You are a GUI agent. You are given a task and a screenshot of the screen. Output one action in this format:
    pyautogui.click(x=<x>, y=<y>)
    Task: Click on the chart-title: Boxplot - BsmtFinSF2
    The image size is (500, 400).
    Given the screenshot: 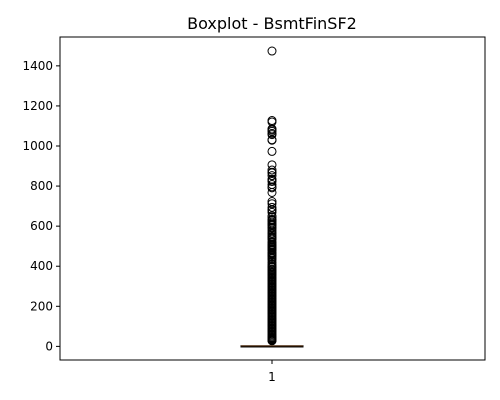 What is the action you would take?
    pyautogui.click(x=272, y=23)
    